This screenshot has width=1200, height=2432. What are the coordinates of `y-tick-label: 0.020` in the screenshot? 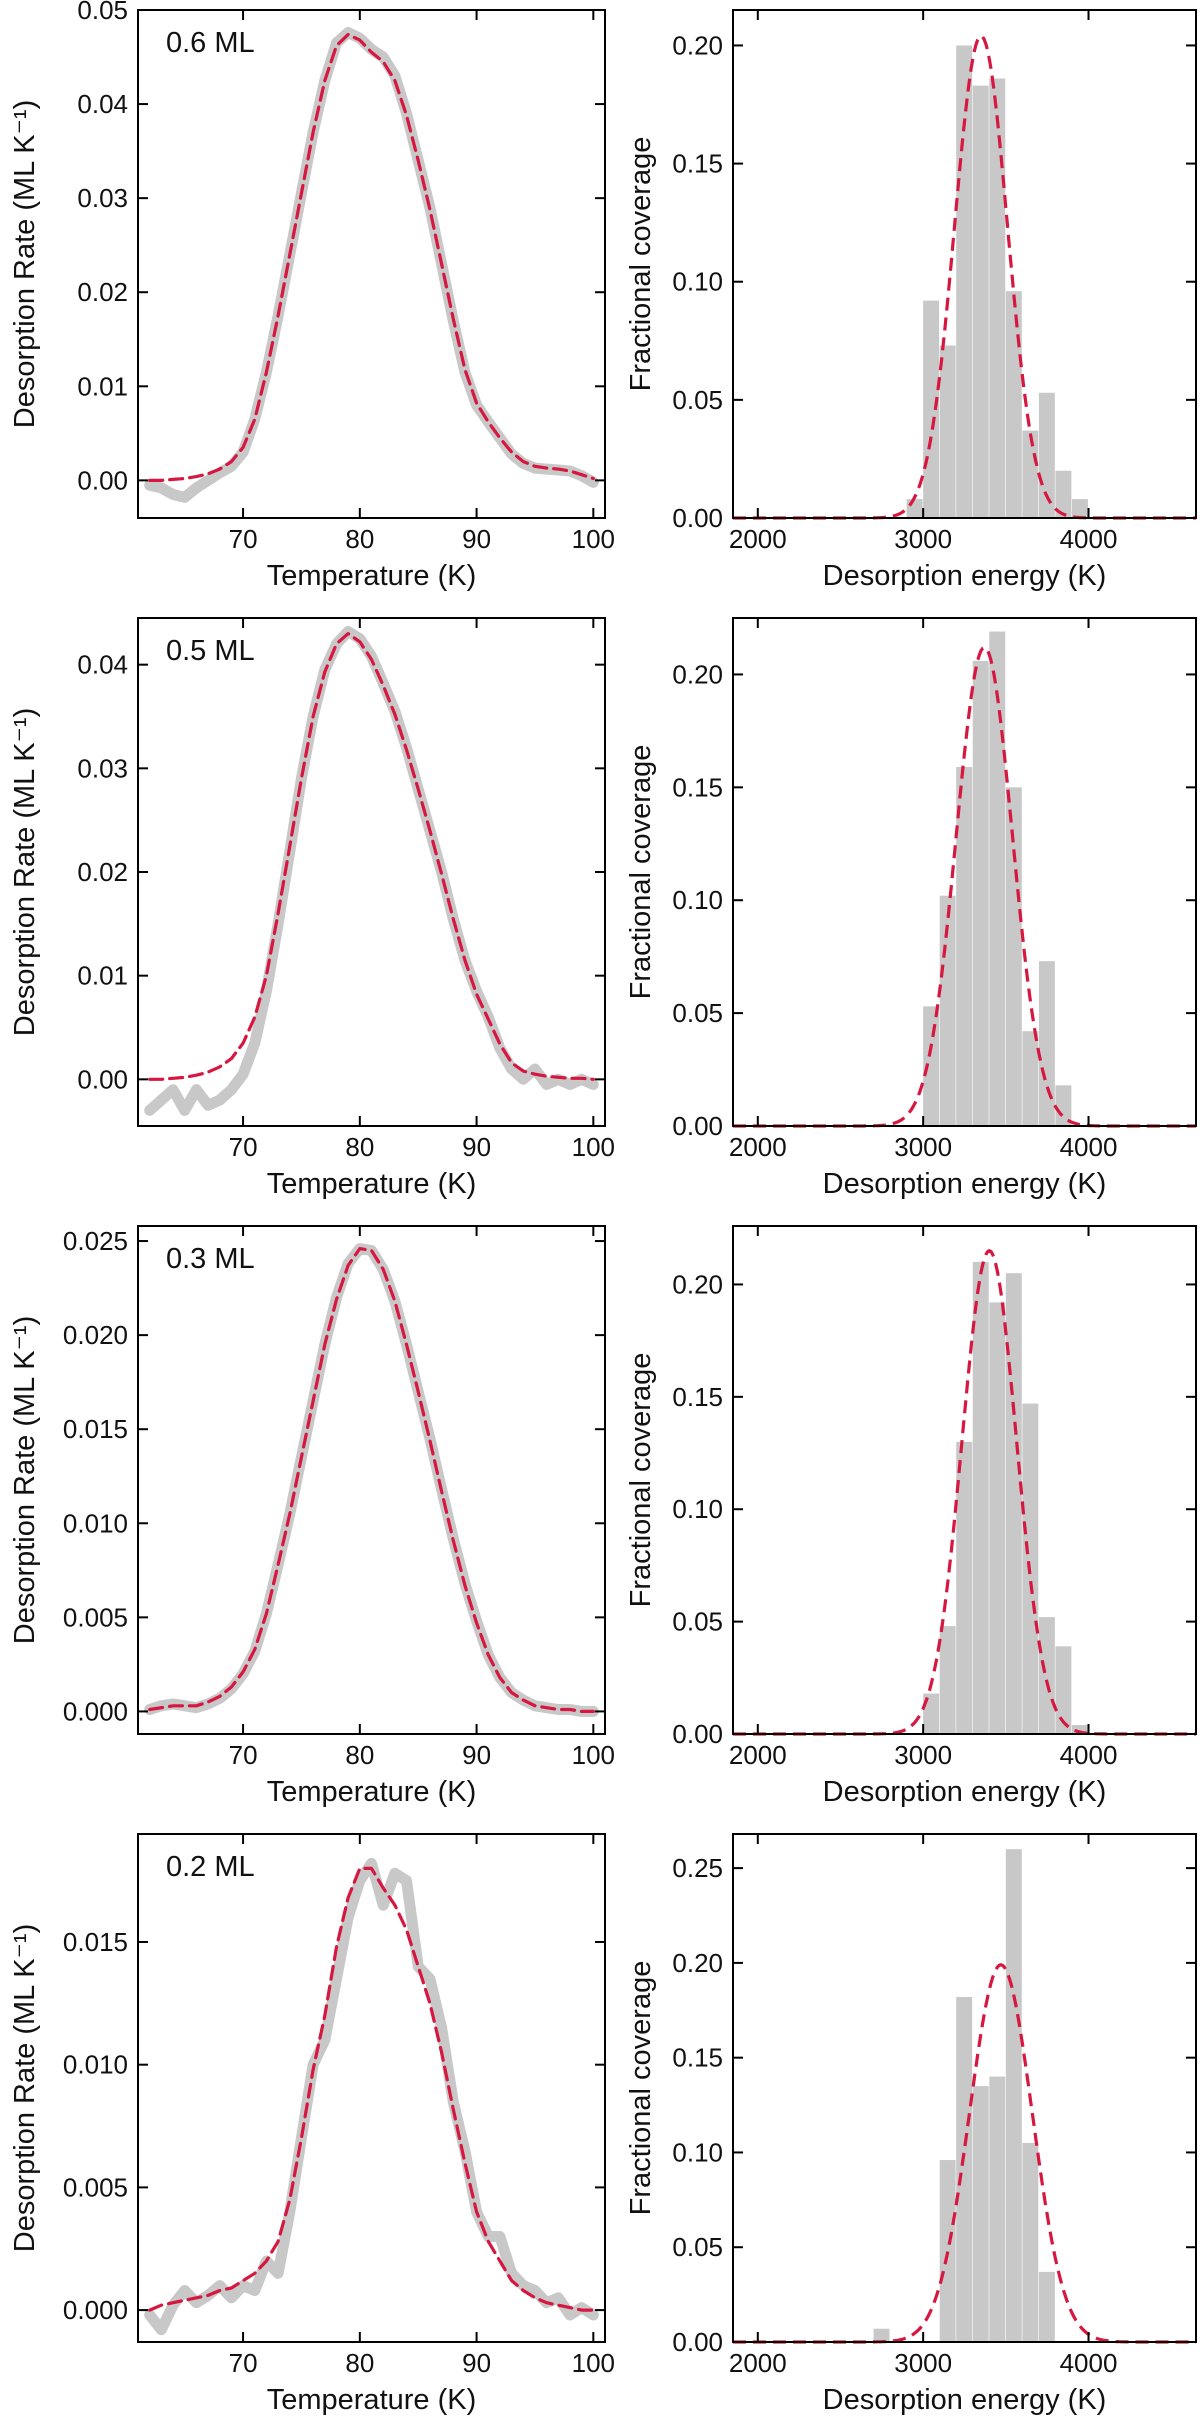 It's located at (95, 1335).